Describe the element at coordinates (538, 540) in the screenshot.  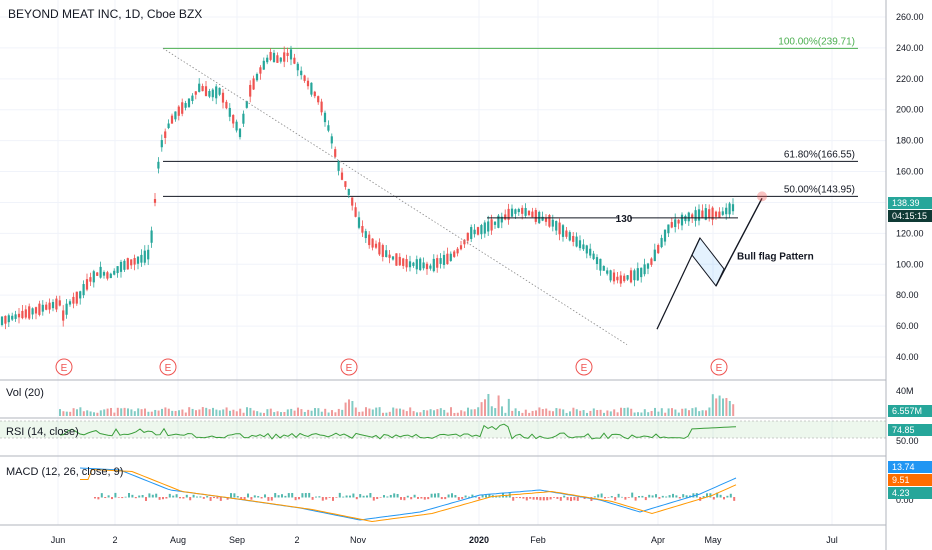
I see `x-tick-label: Feb` at that location.